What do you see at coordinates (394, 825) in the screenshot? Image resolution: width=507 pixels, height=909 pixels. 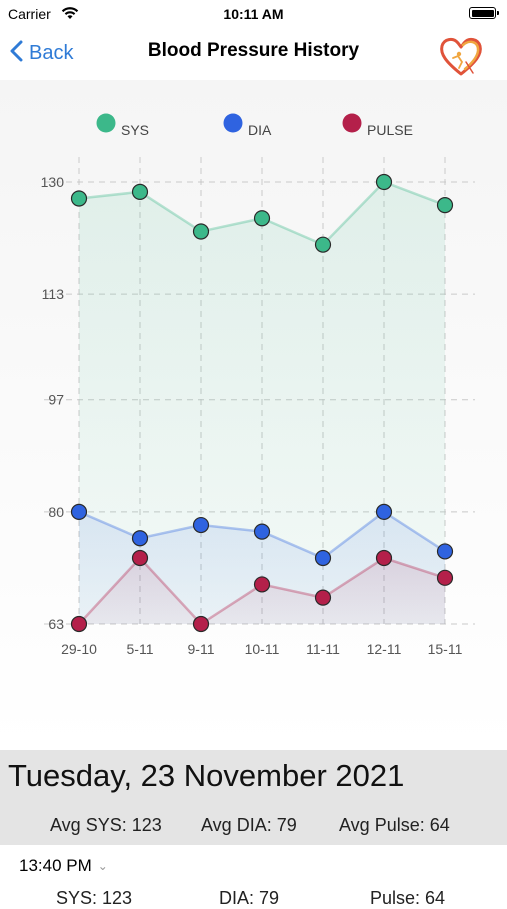 I see `avg-pulse: Avg Pulse: 64` at bounding box center [394, 825].